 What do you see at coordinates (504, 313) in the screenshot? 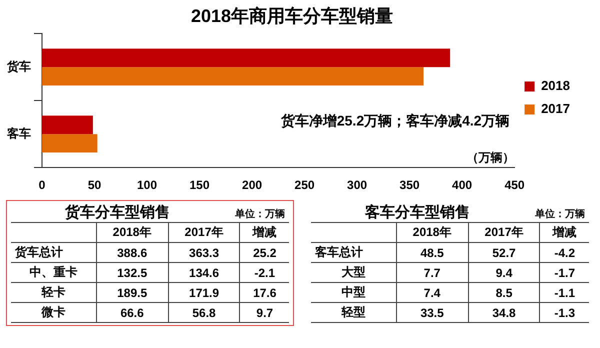
I see `text: 34.8` at bounding box center [504, 313].